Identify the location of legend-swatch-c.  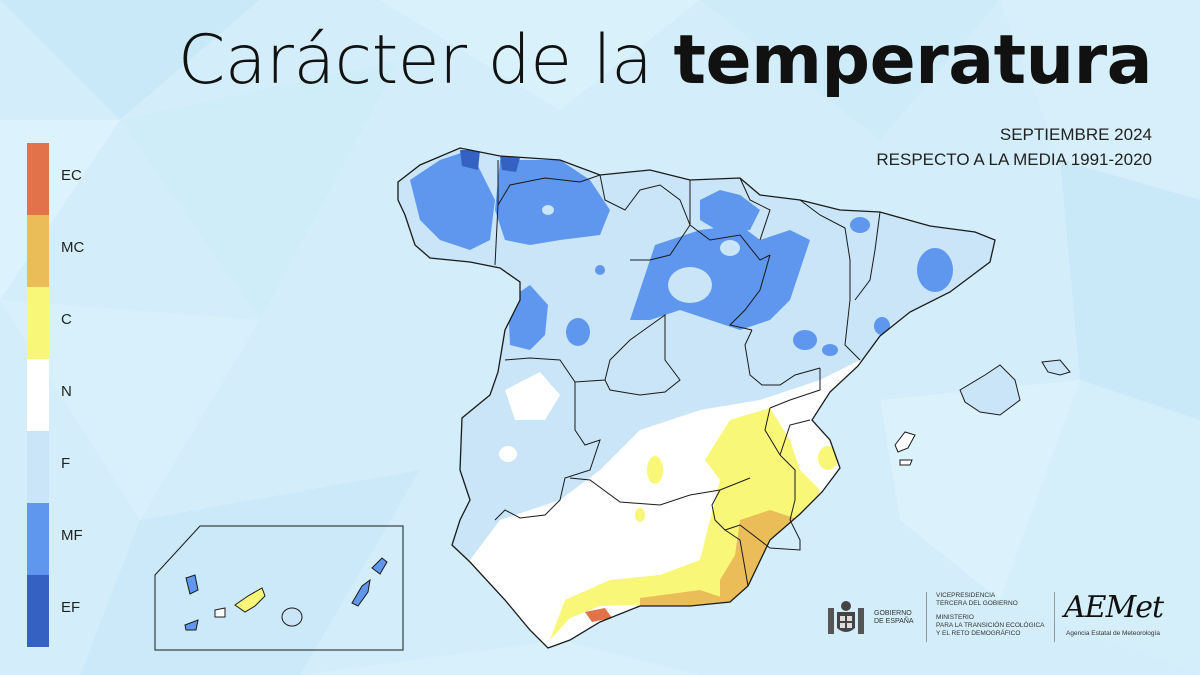
(38, 323).